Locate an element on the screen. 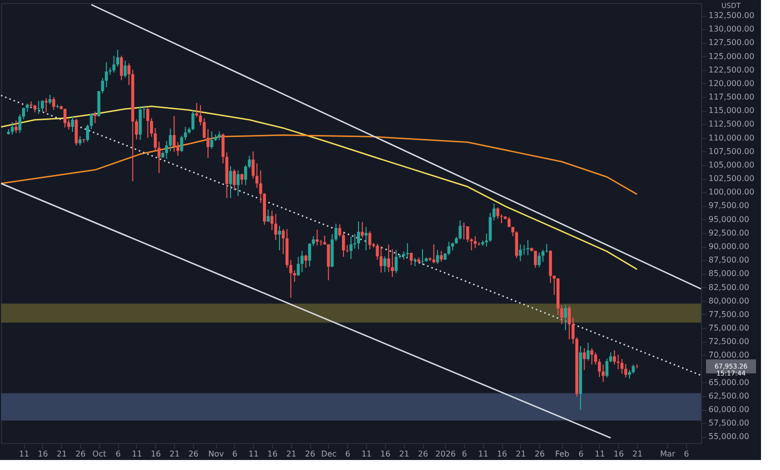 This screenshot has width=780, height=470. y-tick-label: 130,000.00 is located at coordinates (731, 29).